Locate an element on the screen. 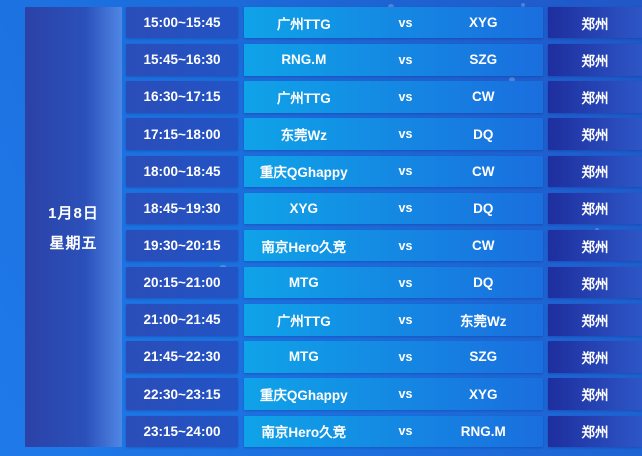 The width and height of the screenshot is (642, 456). schedule-row: 19:30~20:15 南京Hero久竞 vs CW 郑州 is located at coordinates (384, 245).